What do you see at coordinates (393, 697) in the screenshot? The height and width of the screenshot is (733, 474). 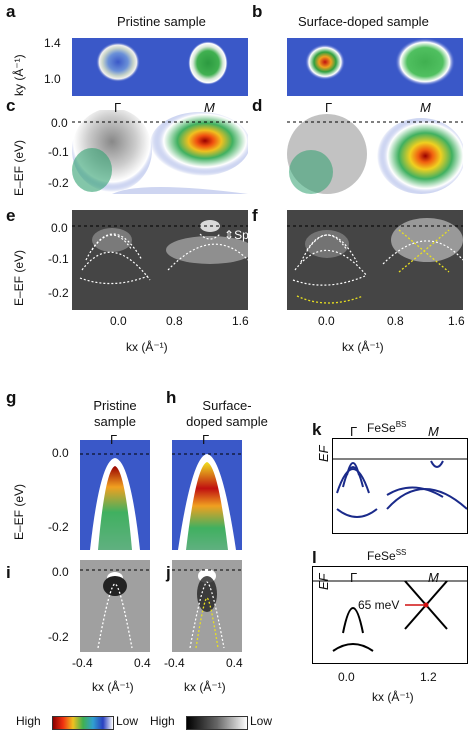 I see `axis-kx-label-l: kx (Å⁻¹)` at bounding box center [393, 697].